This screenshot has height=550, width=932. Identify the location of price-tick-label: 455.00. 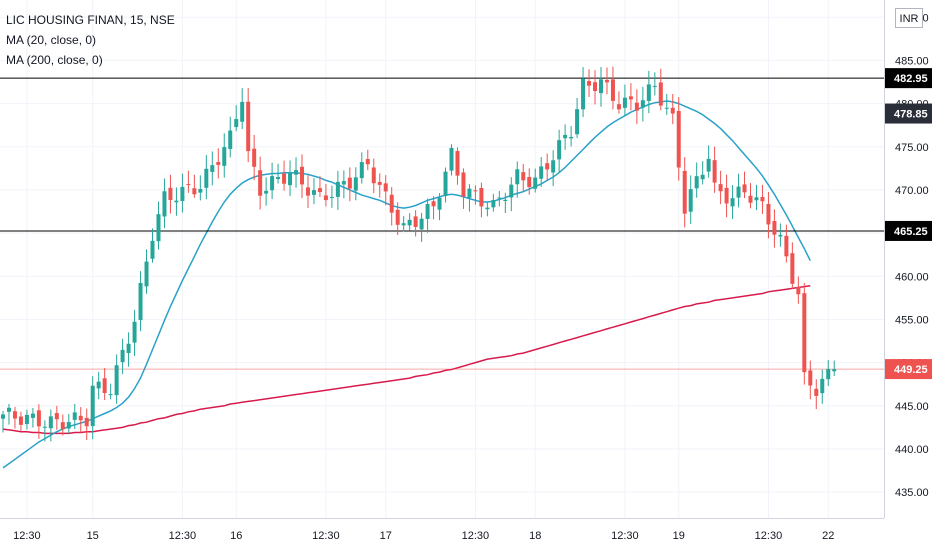
(912, 320).